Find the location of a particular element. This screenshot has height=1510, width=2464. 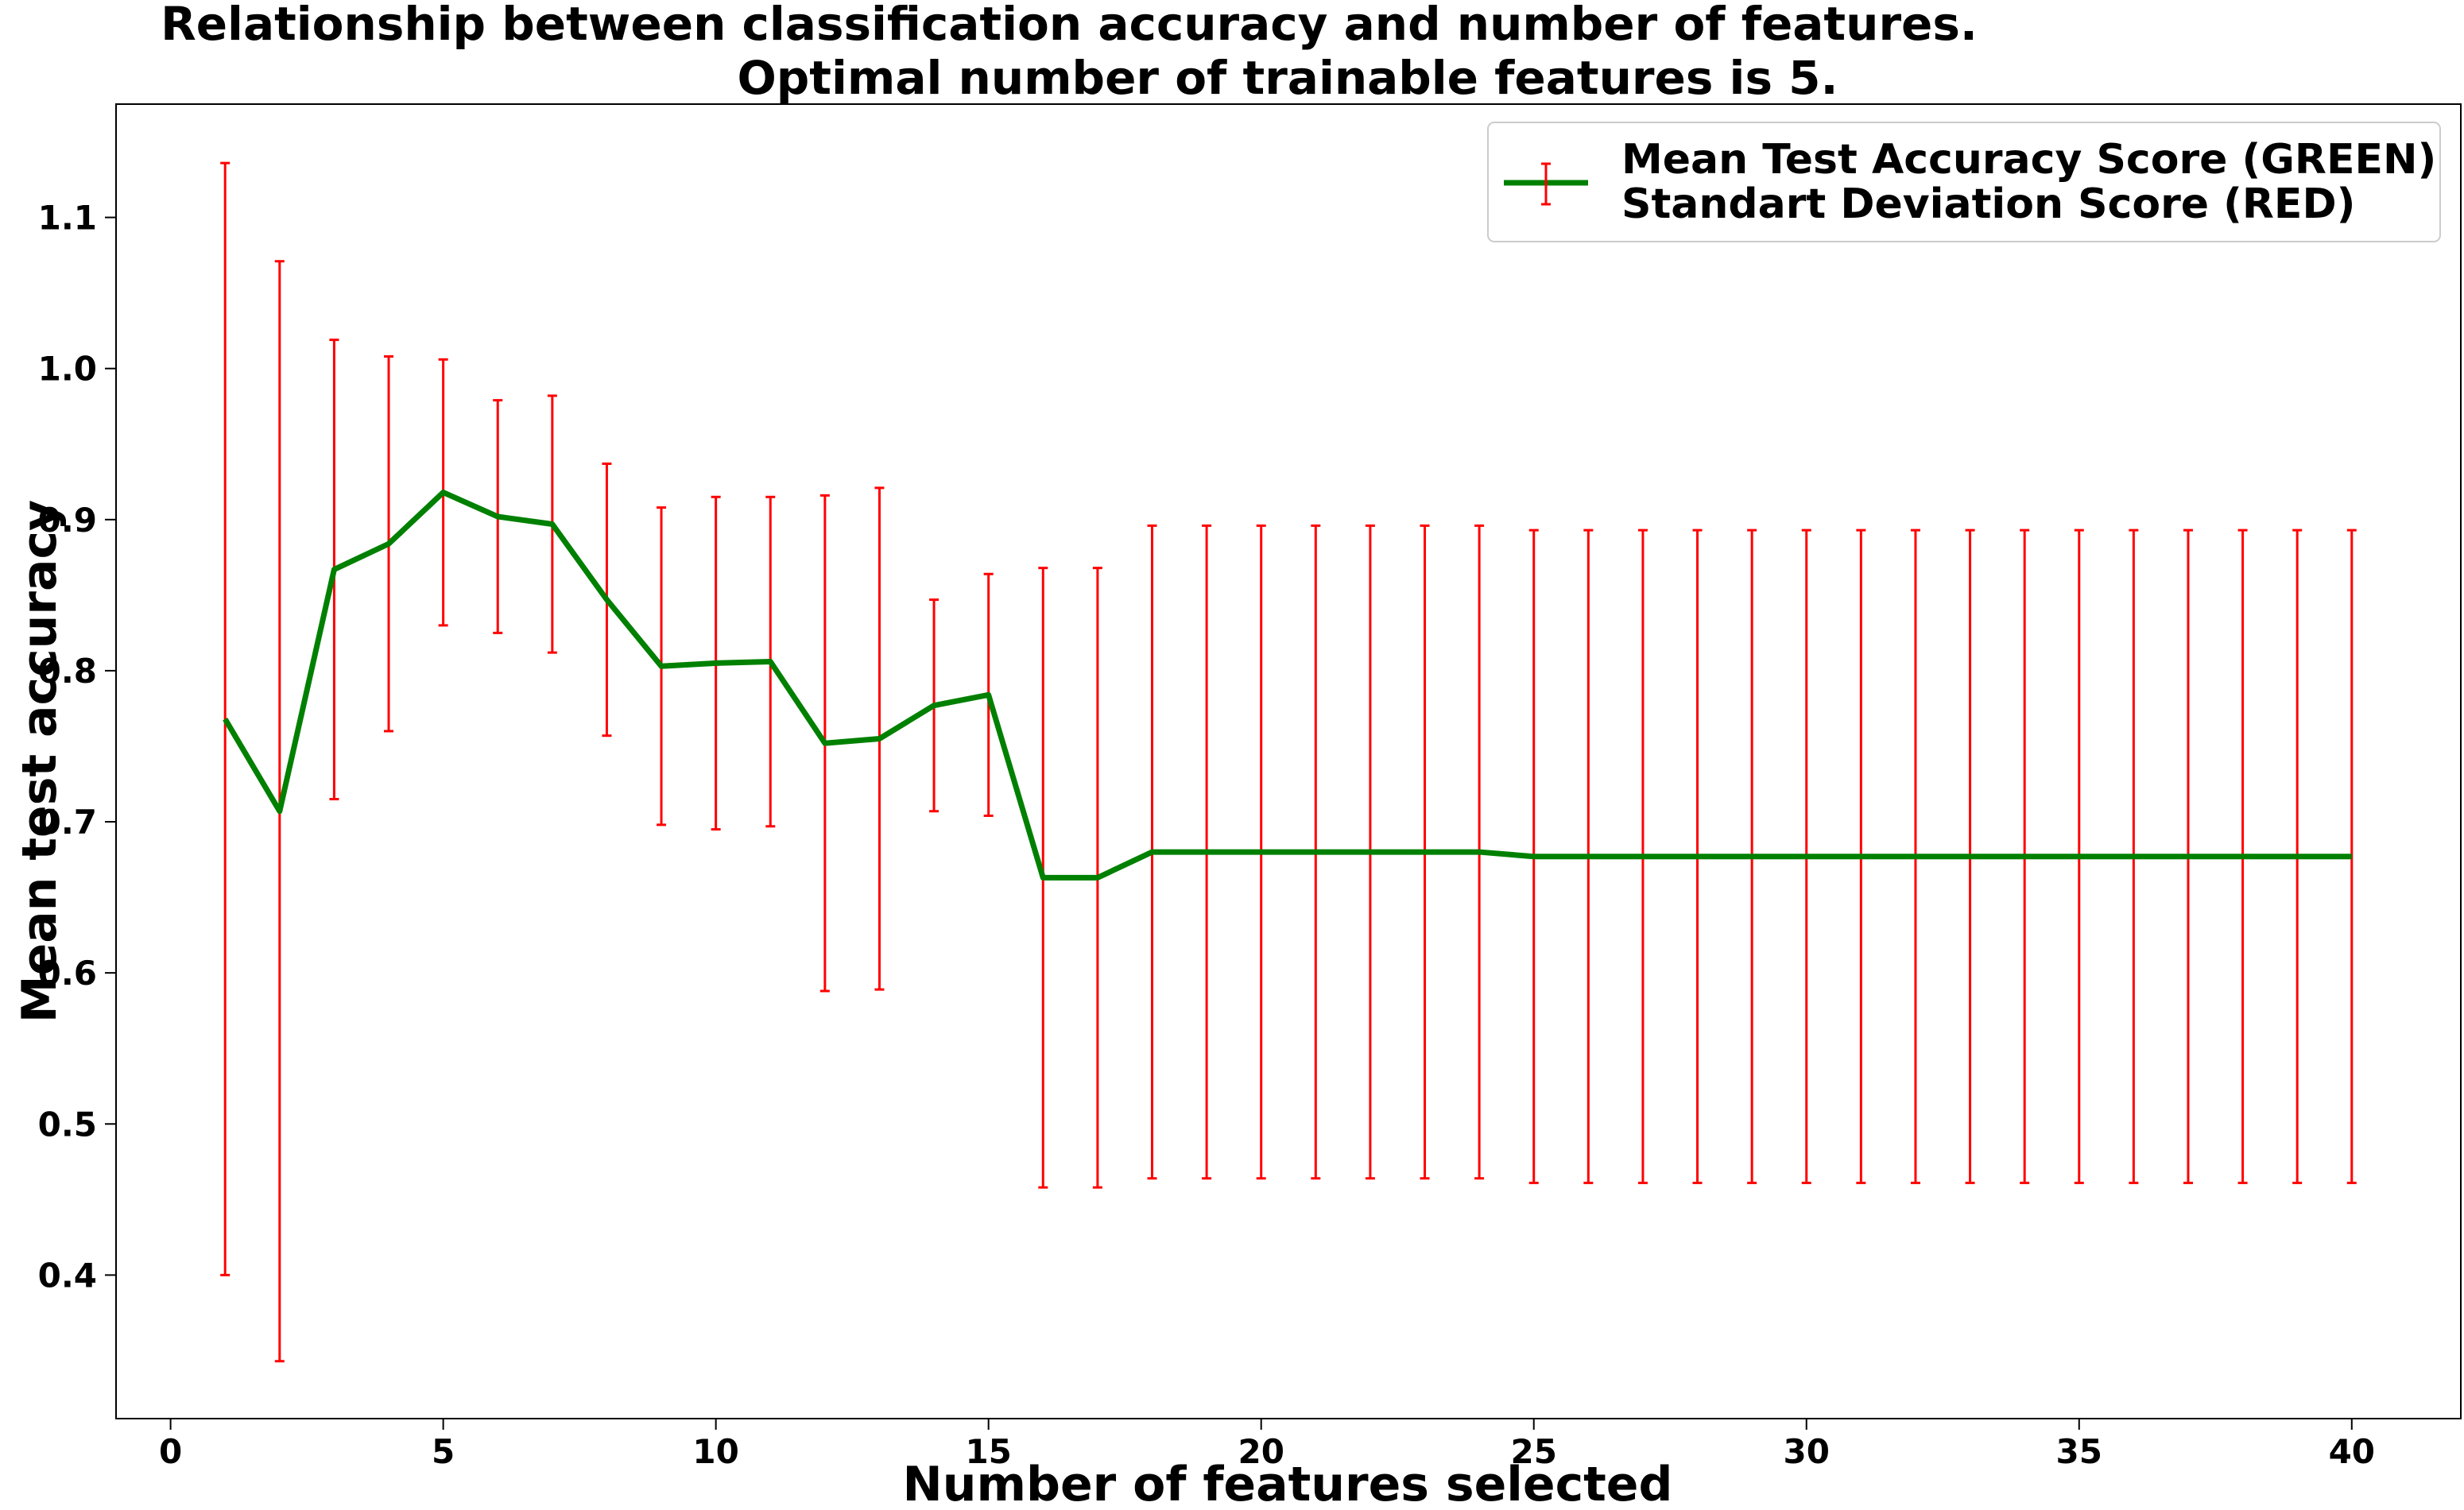

y-tick-label-0.5: 0.5 is located at coordinates (67, 1124).